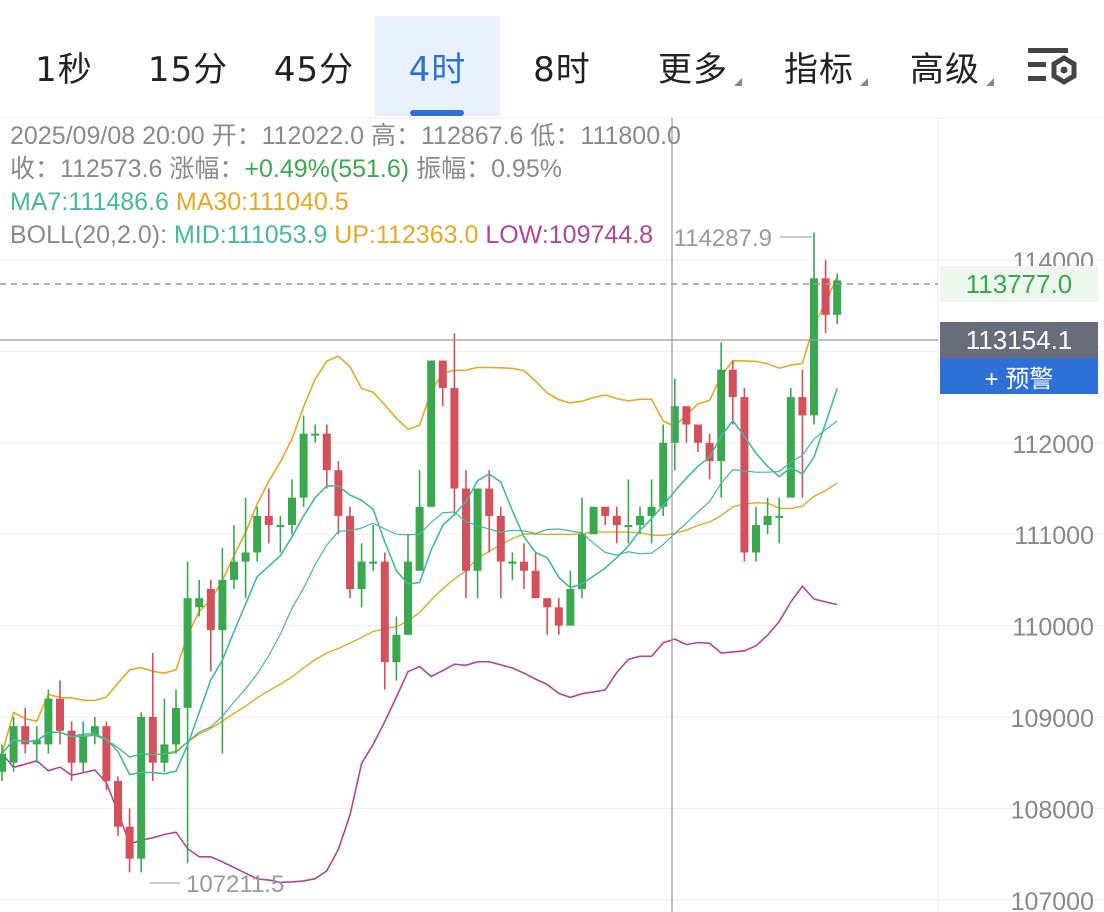 The height and width of the screenshot is (912, 1104). I want to click on y-tick-label: 107000, so click(1052, 900).